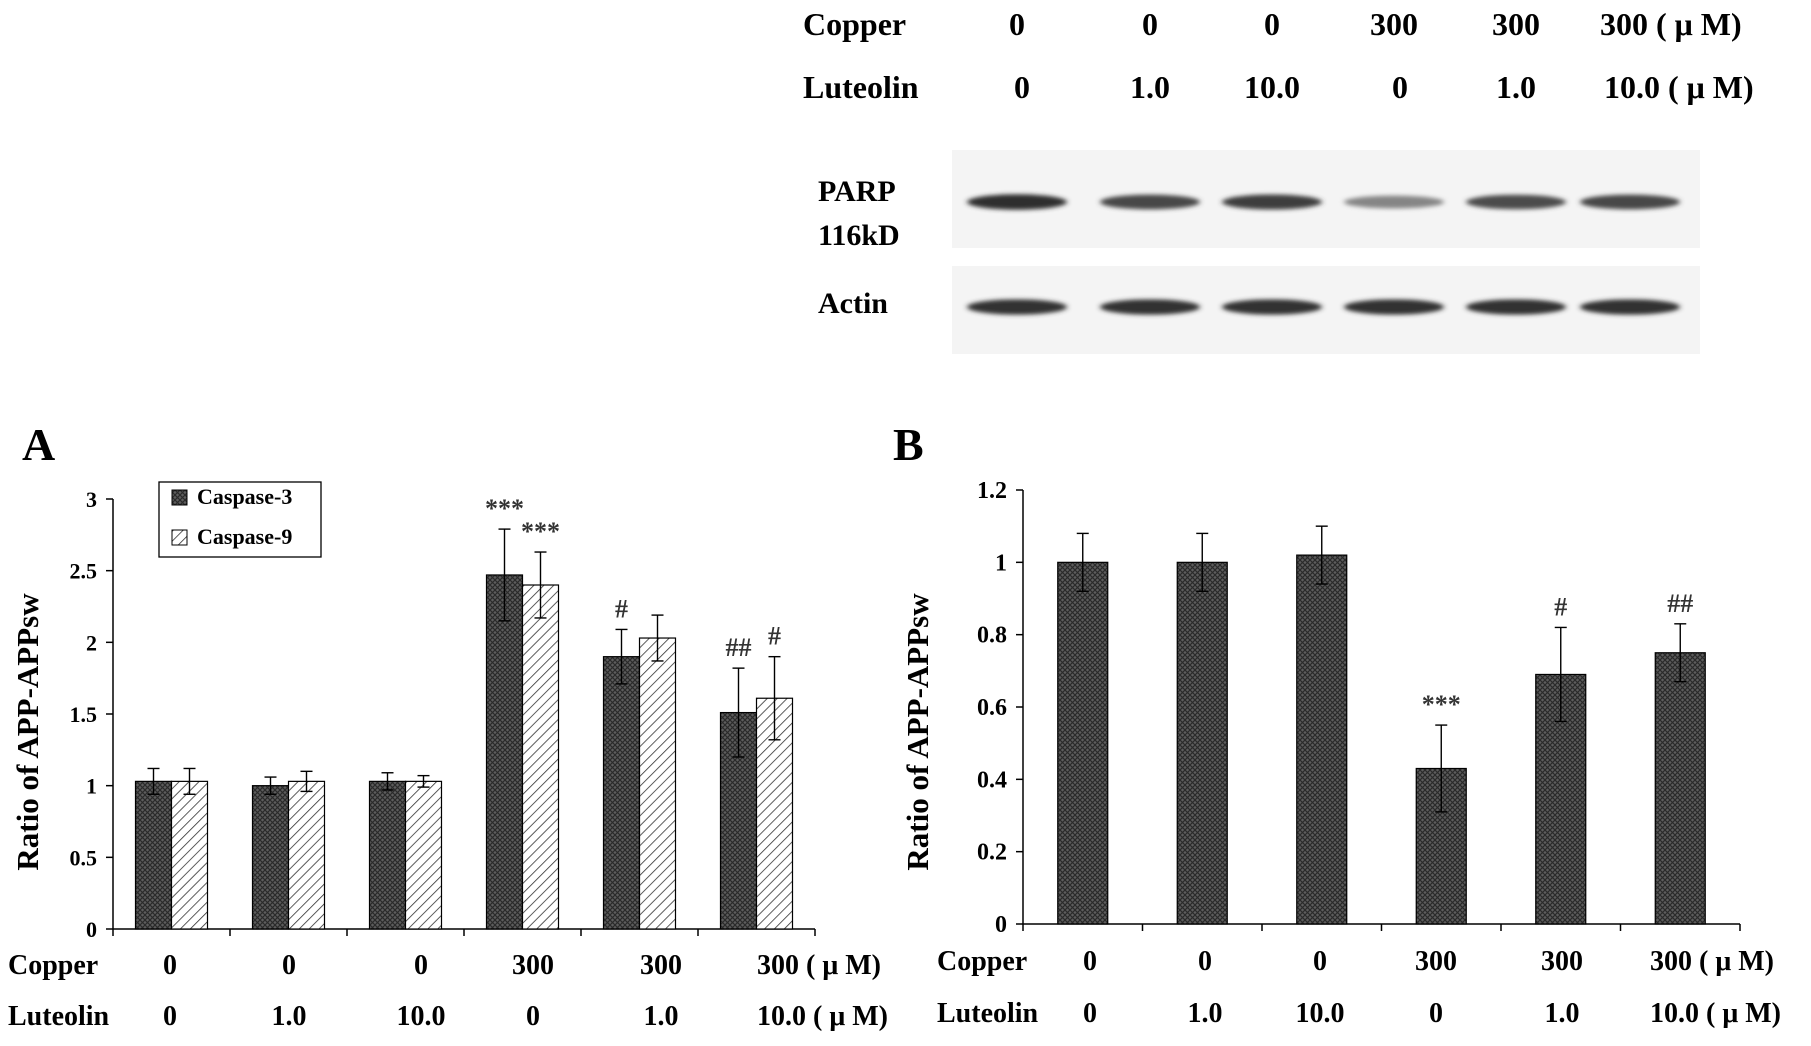 This screenshot has height=1046, width=1811. Describe the element at coordinates (1272, 24) in the screenshot. I see `blot-copper-3: 0` at that location.